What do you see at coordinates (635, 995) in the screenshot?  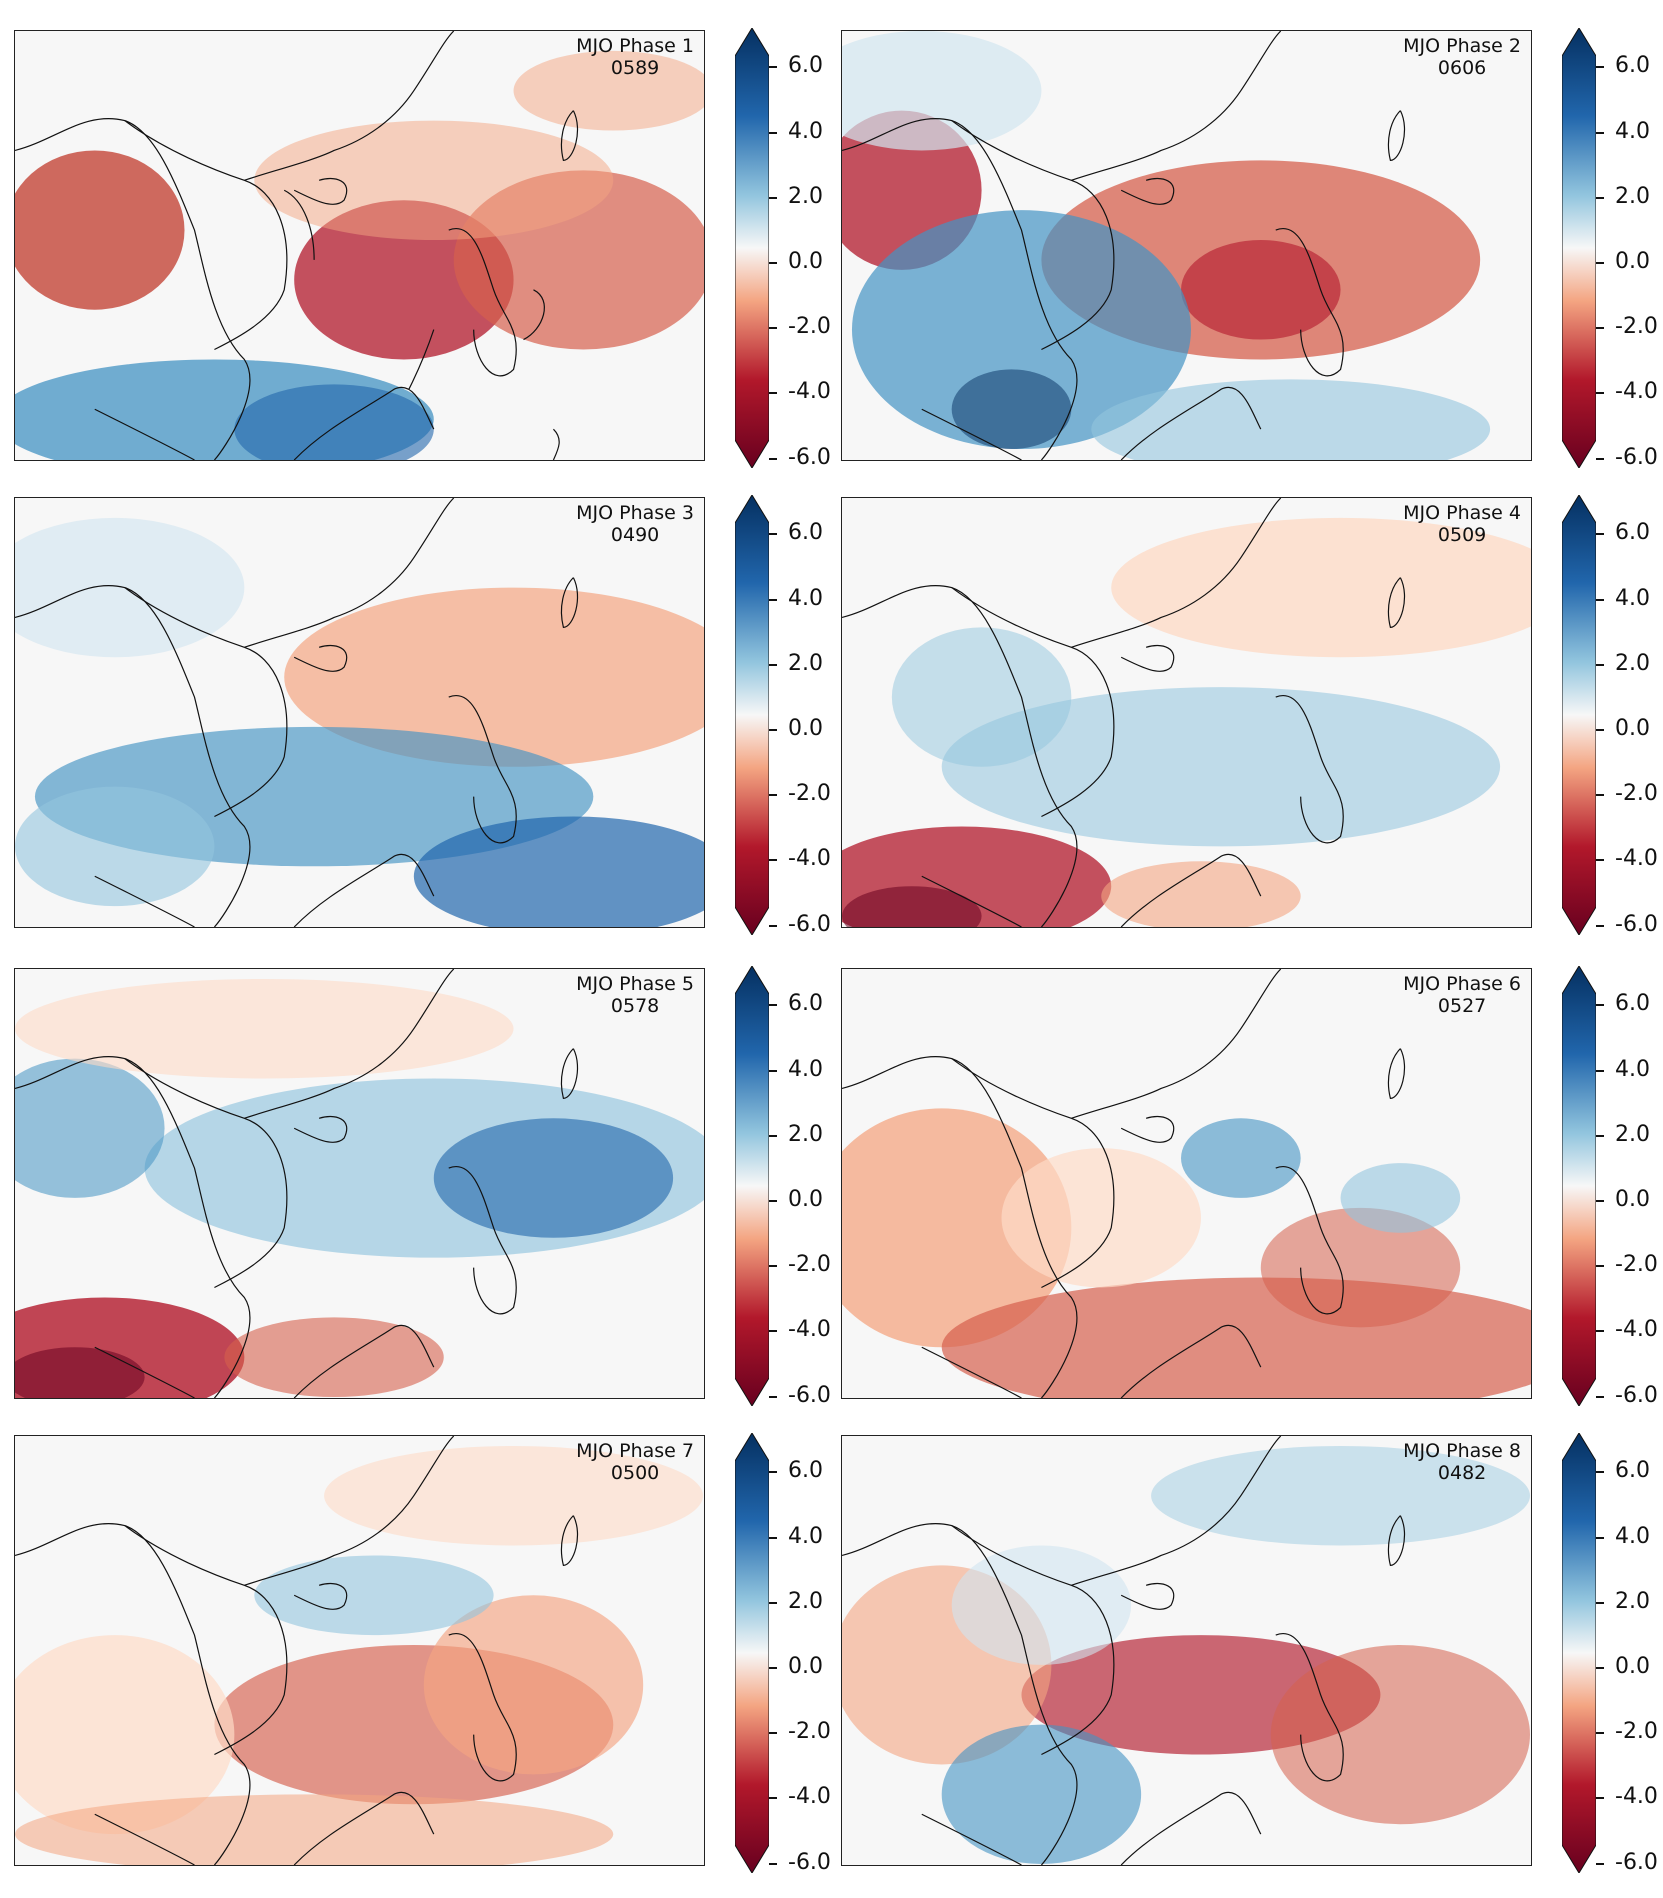 I see `panel-title: MJO Phase 5 0578` at bounding box center [635, 995].